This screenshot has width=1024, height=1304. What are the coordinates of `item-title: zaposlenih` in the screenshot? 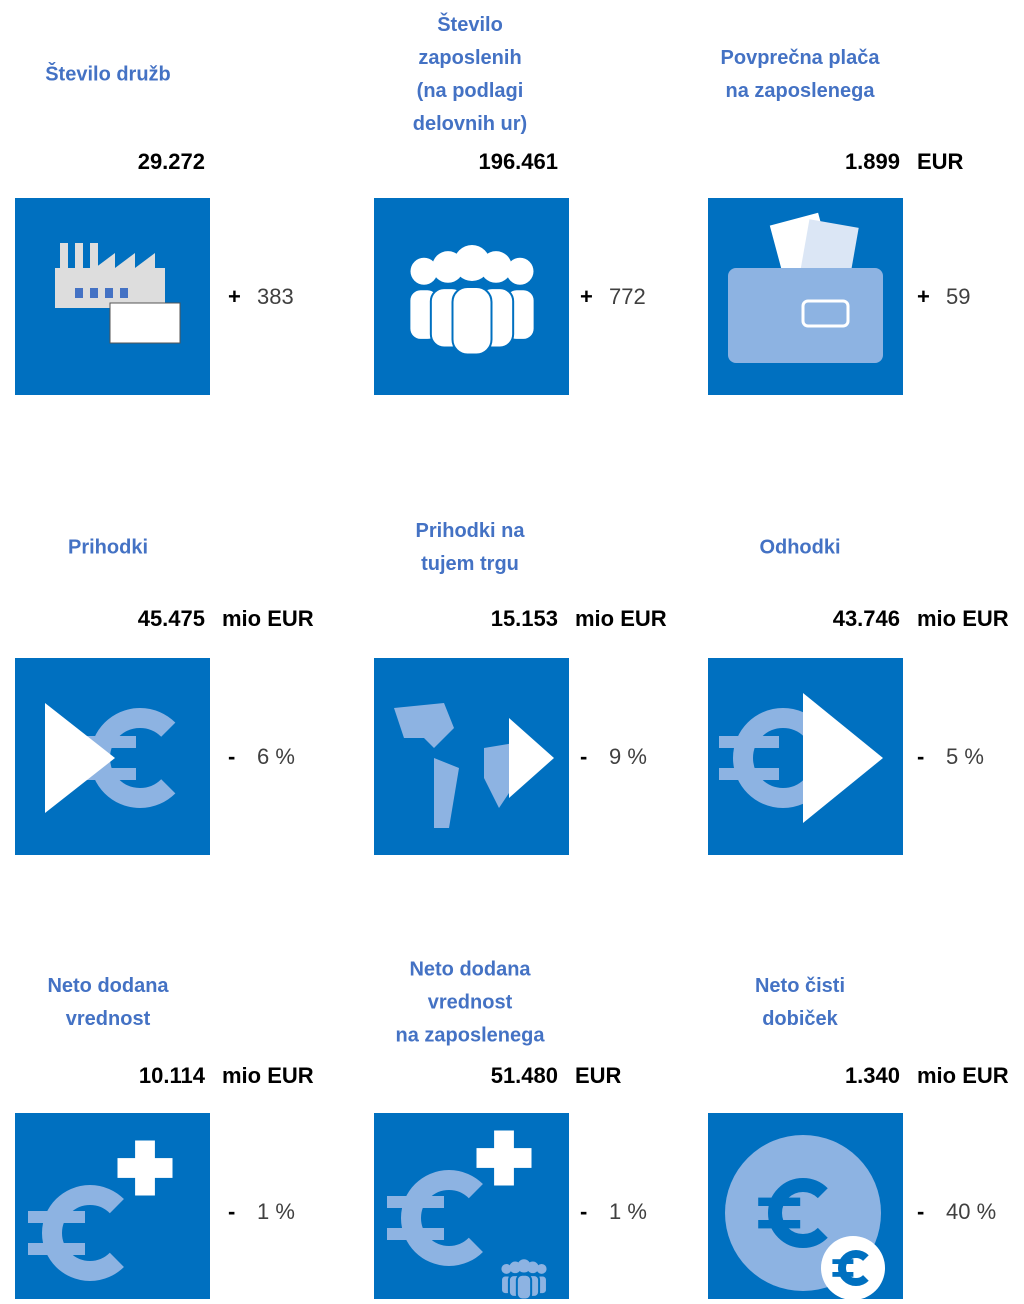 It's located at (469, 58).